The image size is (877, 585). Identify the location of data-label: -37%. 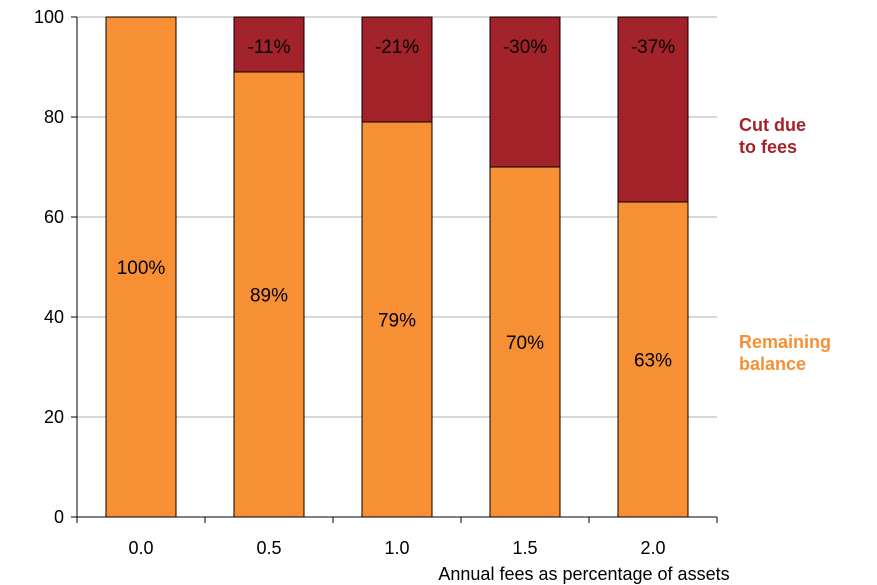
(653, 47).